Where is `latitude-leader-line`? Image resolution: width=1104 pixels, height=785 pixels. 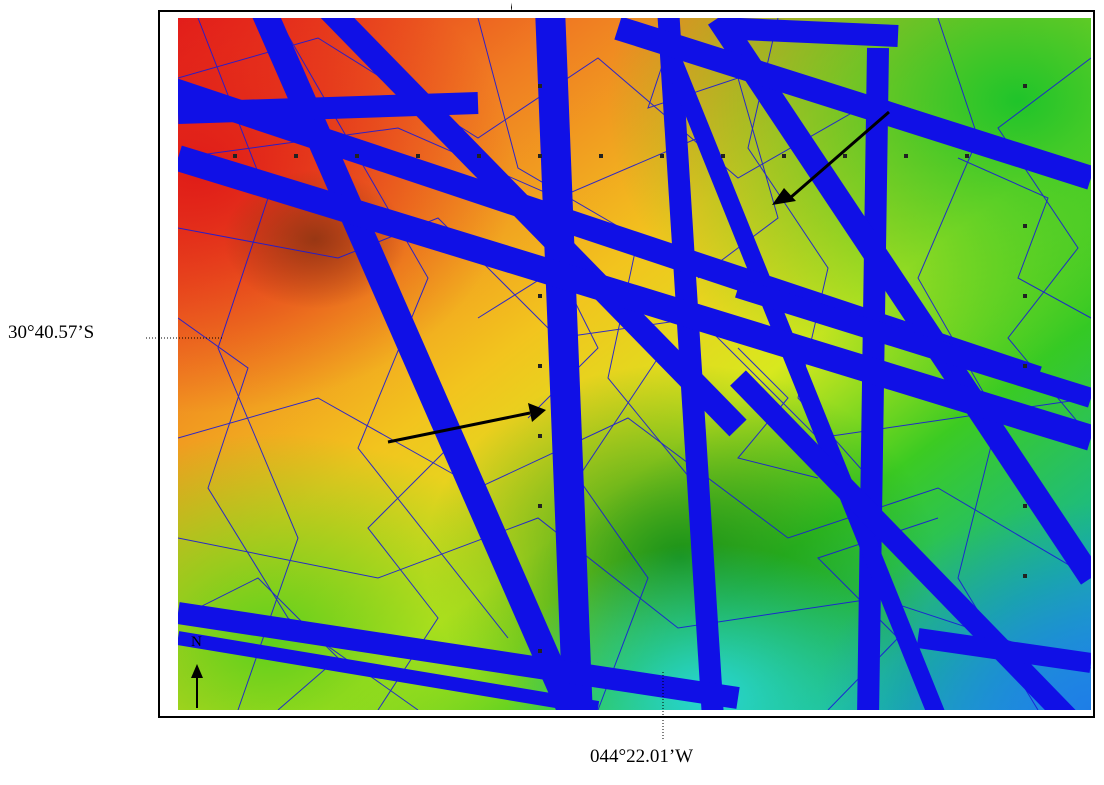
latitude-leader-line is located at coordinates (185, 338).